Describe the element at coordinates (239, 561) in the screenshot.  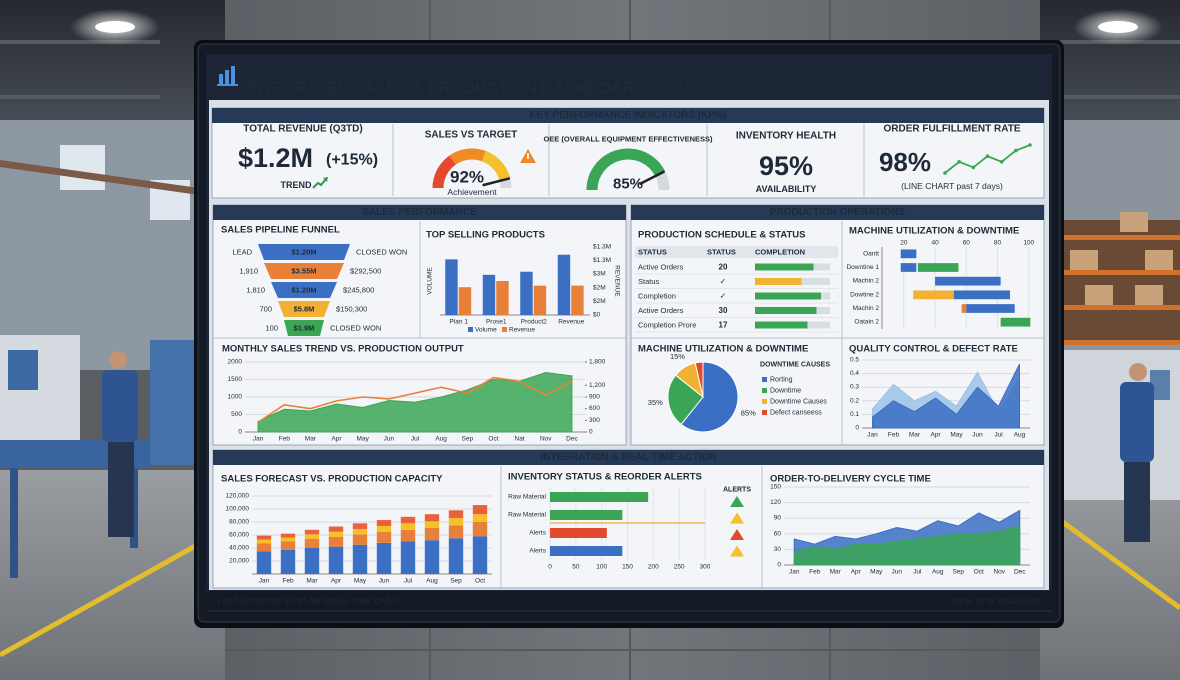
I see `y-tick-label: 20,000` at that location.